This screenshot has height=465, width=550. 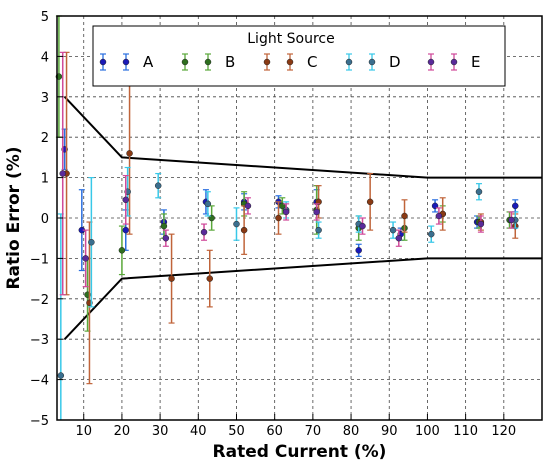 What do you see at coordinates (395, 62) in the screenshot?
I see `legend-label-D: D` at bounding box center [395, 62].